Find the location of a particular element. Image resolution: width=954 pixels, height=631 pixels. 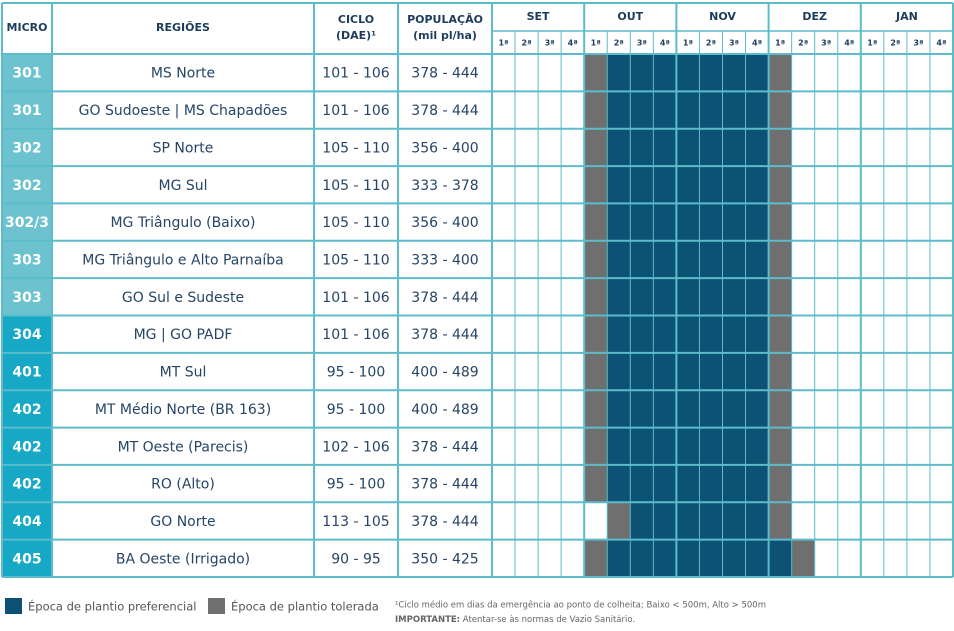

header-populacao: POPULAÇÃO is located at coordinates (445, 19).